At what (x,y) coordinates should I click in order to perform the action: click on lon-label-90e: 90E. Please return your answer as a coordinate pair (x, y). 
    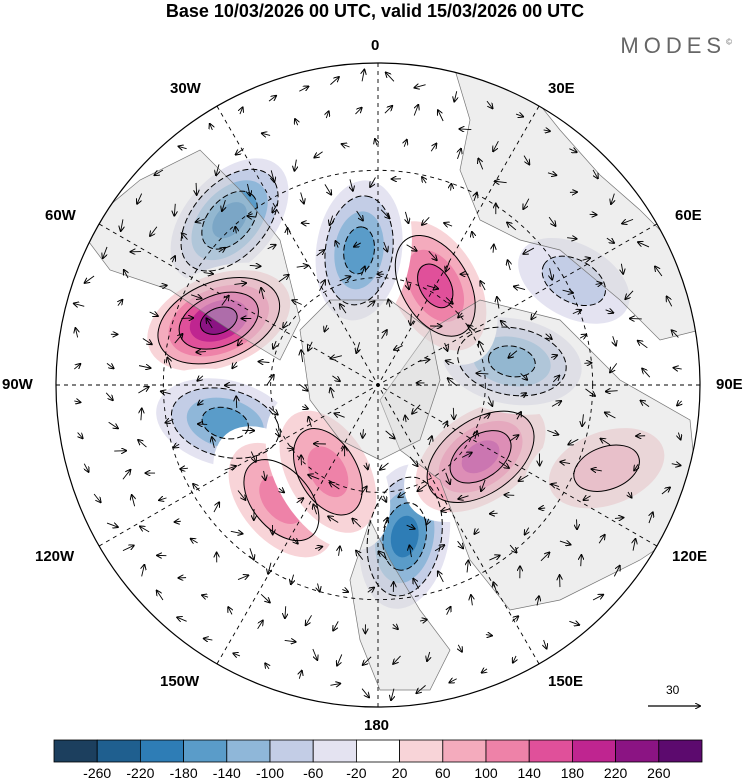
    Looking at the image, I should click on (729, 384).